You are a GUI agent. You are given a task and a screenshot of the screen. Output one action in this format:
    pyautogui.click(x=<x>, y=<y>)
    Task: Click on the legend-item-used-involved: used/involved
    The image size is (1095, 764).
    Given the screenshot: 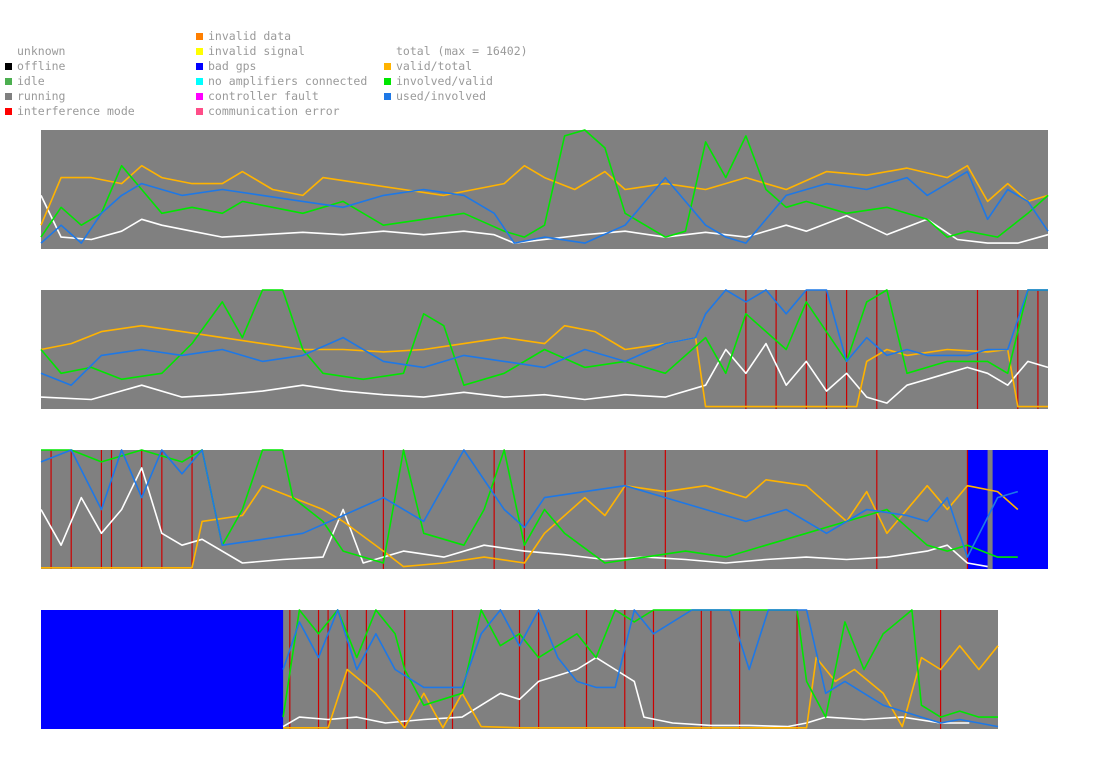 What is the action you would take?
    pyautogui.click(x=456, y=96)
    